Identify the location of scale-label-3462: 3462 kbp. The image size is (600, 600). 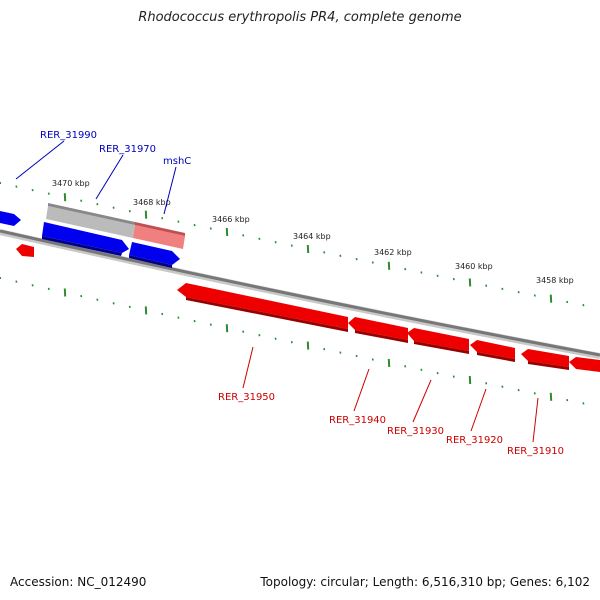
(393, 252).